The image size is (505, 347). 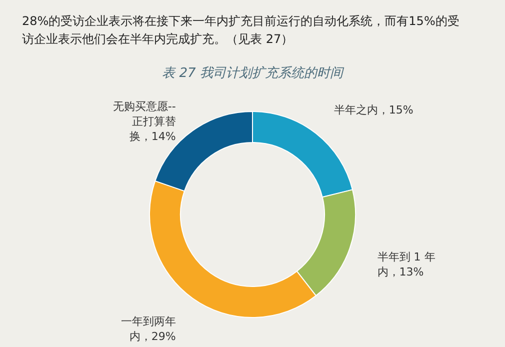 I want to click on text: 28%的受访企业表示将在接下来一年内扩充目前运行的自动化系统，而有15%的受访企业表示他们会在半年内完成扩充。（见表 27）, so click(x=241, y=30).